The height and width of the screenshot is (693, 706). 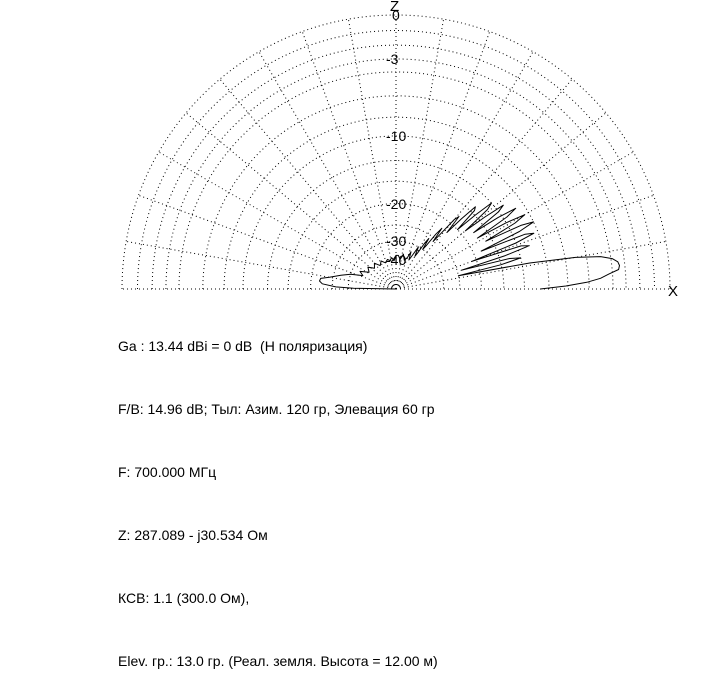 I want to click on radiation-pattern, so click(x=469, y=246).